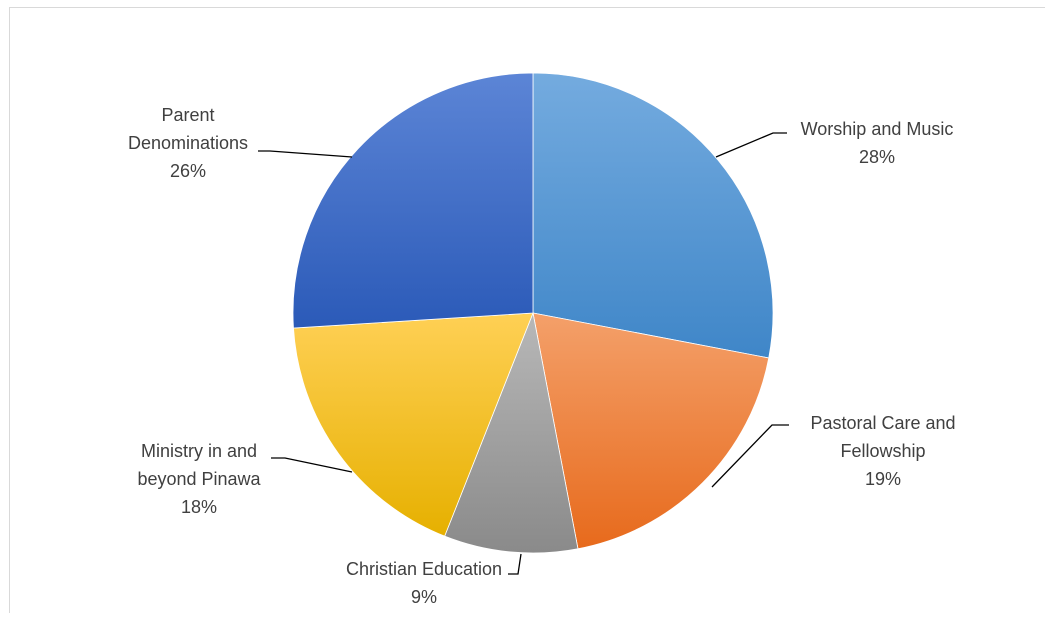 Image resolution: width=1047 pixels, height=617 pixels. I want to click on data-label-category: Denominations, so click(188, 143).